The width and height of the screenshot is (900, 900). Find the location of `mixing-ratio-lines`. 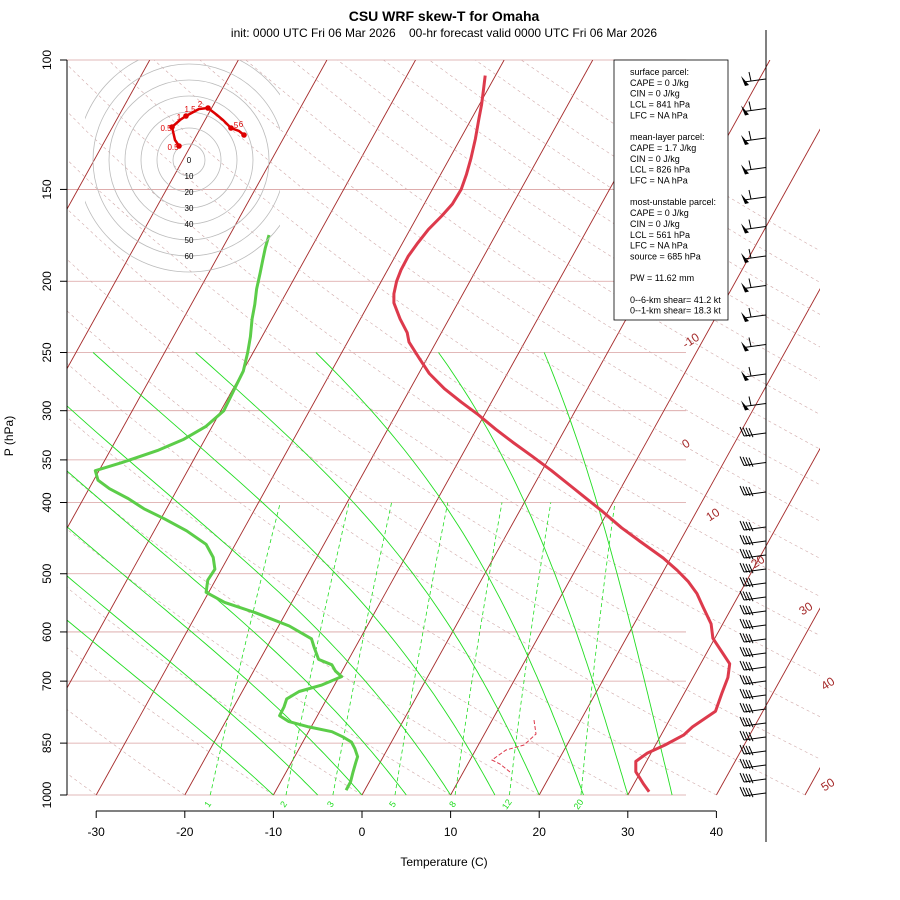

mixing-ratio-lines is located at coordinates (412, 649).